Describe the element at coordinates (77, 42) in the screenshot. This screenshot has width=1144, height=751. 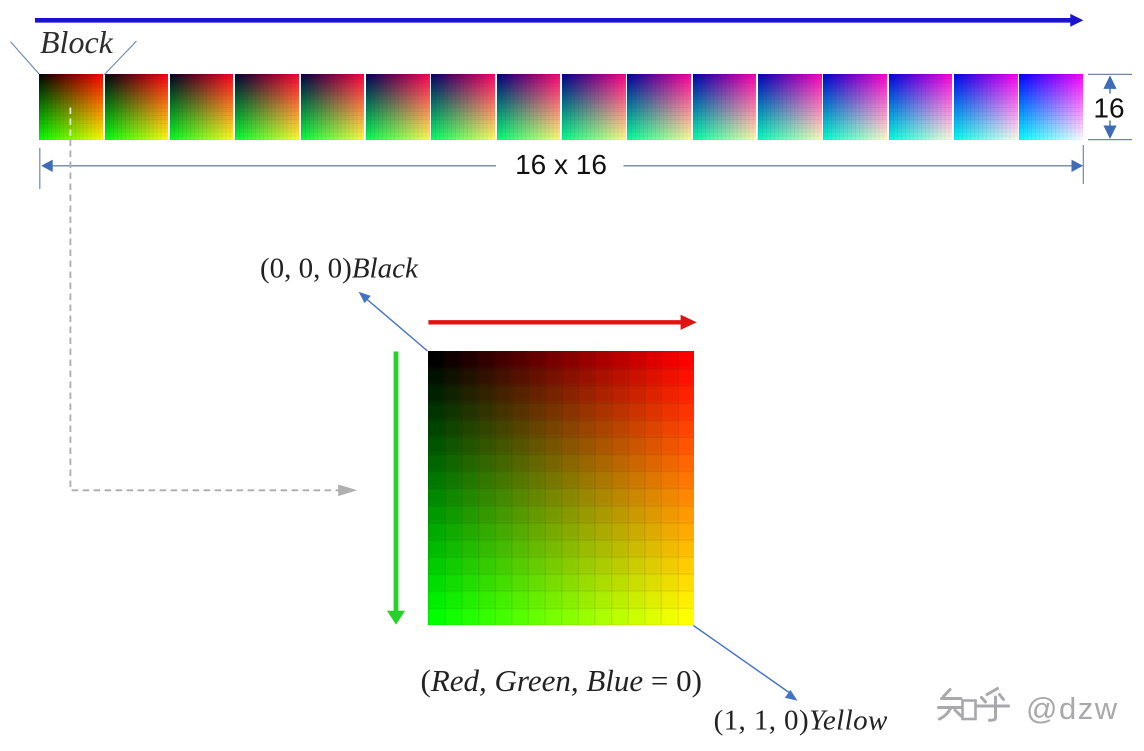
I see `svg-text: Block` at that location.